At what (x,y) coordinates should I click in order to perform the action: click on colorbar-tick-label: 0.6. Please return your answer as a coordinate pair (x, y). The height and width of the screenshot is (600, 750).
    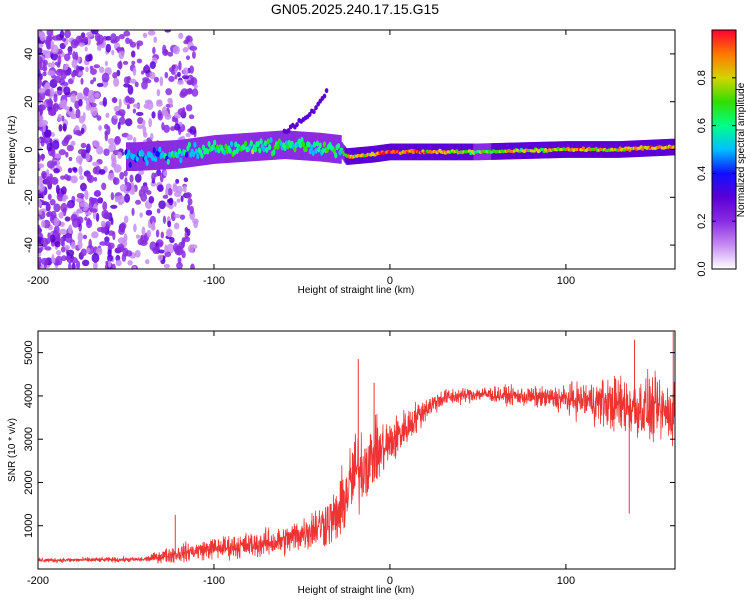
    Looking at the image, I should click on (702, 125).